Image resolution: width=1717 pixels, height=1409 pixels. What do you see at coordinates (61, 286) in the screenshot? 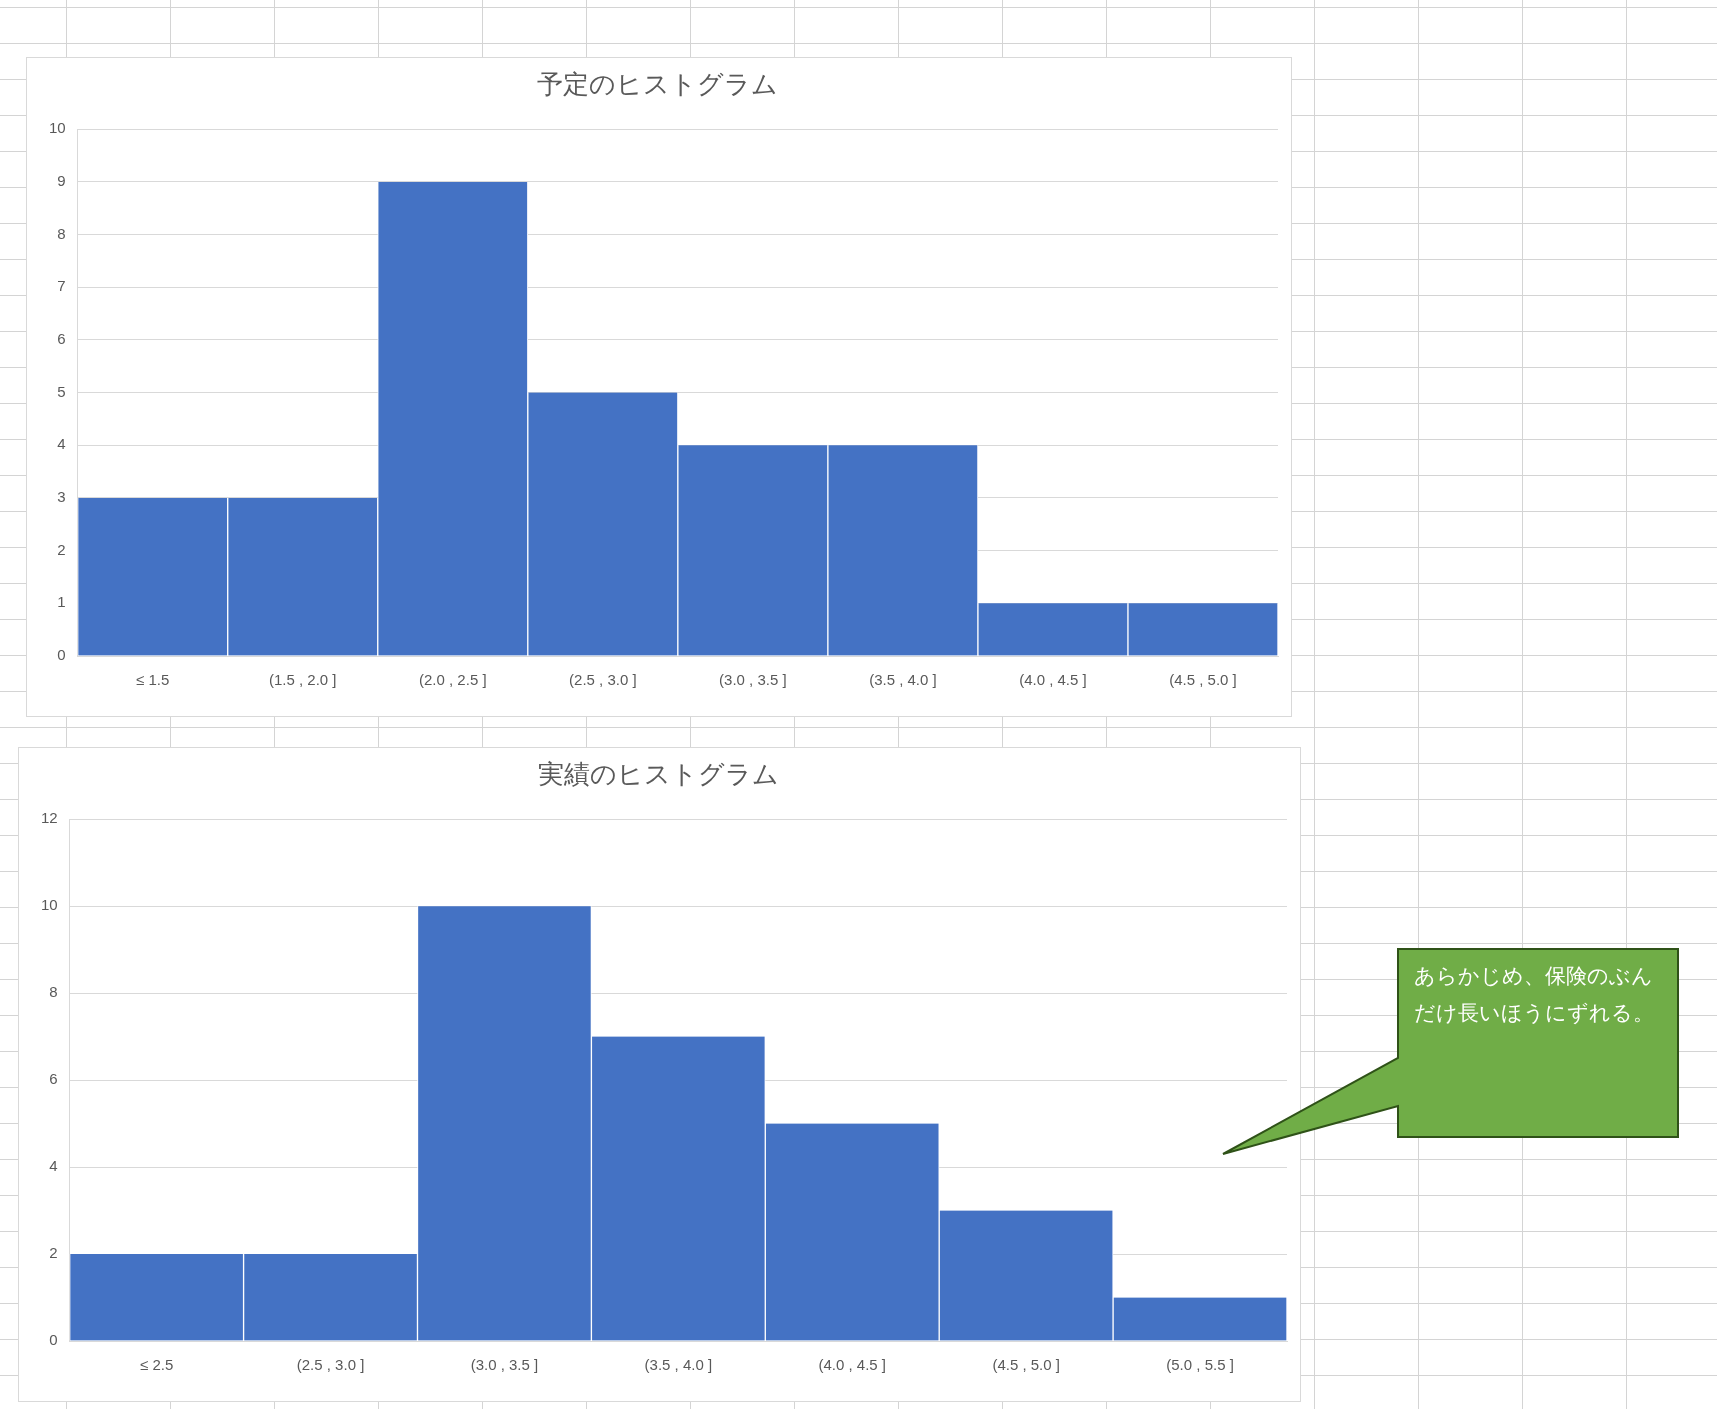
I see `y-tick-label: 7` at bounding box center [61, 286].